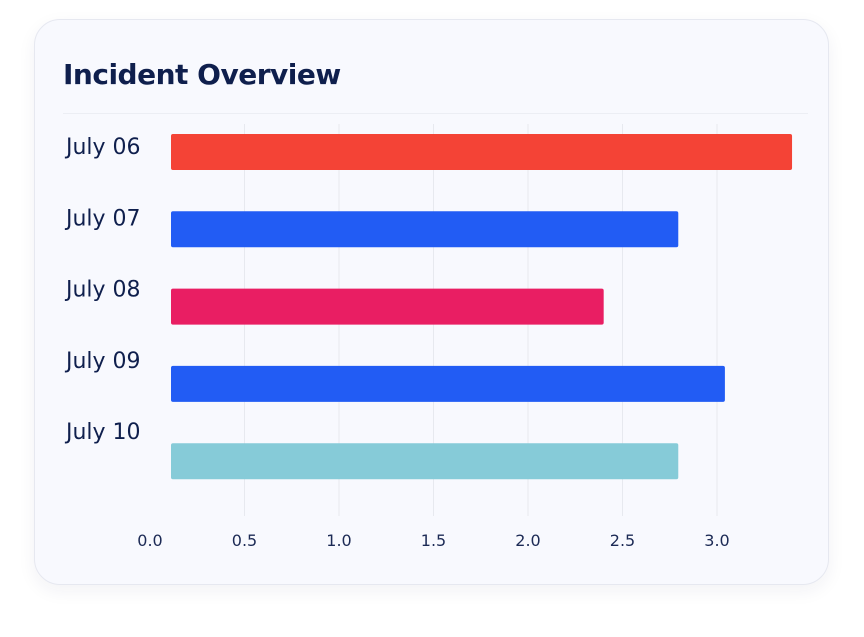 The width and height of the screenshot is (864, 637). Describe the element at coordinates (338, 540) in the screenshot. I see `x-tick-label: 1.0` at that location.